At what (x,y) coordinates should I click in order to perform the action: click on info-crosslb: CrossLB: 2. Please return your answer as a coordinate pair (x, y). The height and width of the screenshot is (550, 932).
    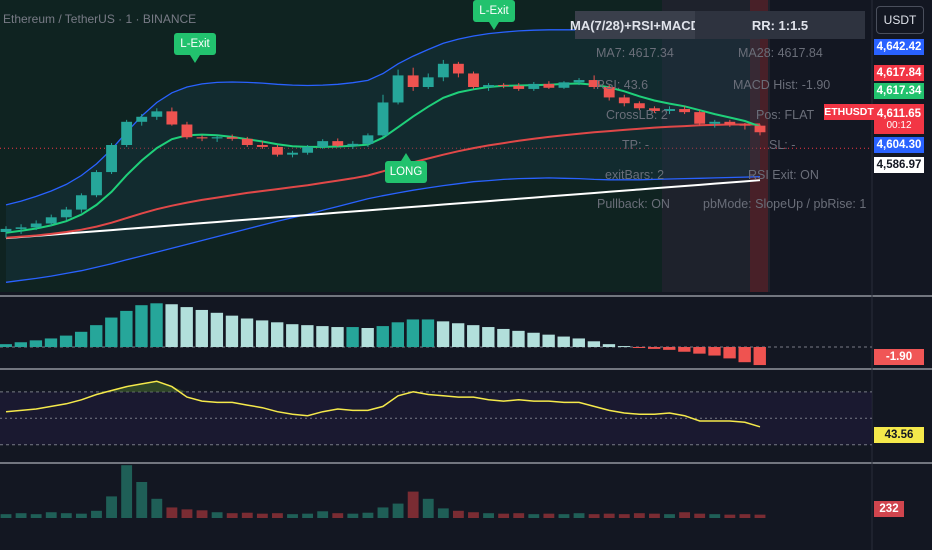
    Looking at the image, I should click on (637, 115).